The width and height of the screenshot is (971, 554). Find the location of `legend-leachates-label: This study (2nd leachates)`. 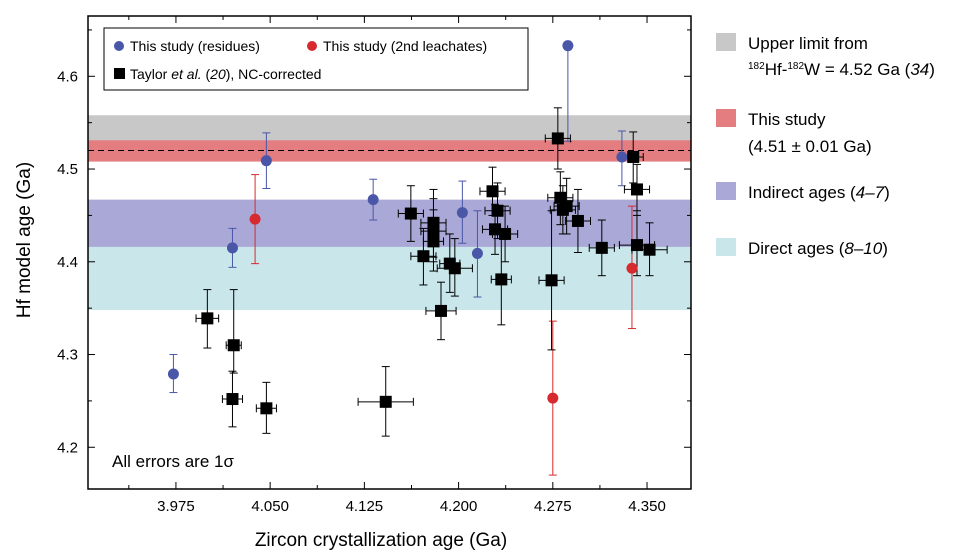

legend-leachates-label: This study (2nd leachates) is located at coordinates (405, 46).